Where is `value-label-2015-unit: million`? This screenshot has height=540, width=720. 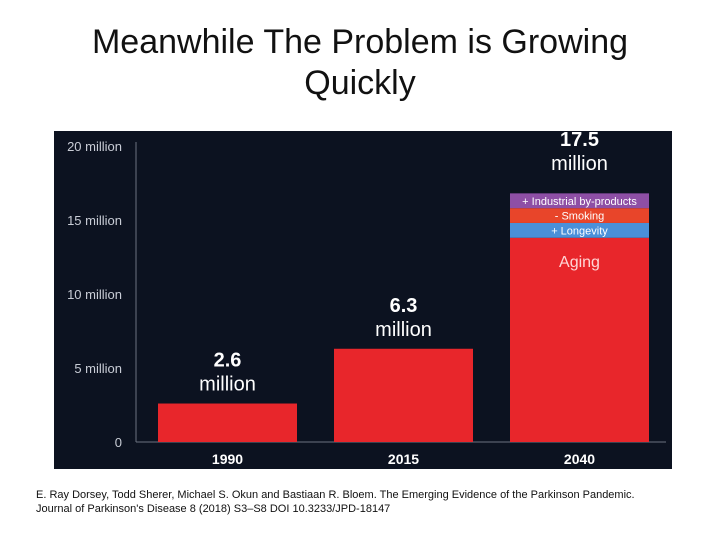
value-label-2015-unit: million is located at coordinates (403, 330).